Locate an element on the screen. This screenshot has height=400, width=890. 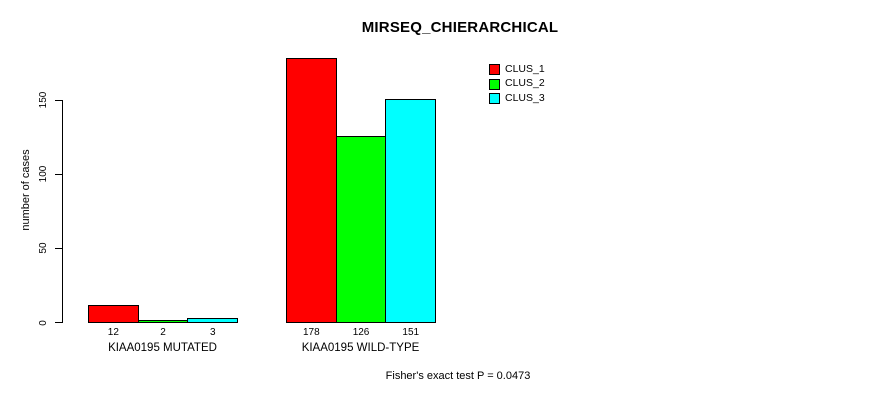
bar-value-label: 126 is located at coordinates (361, 332).